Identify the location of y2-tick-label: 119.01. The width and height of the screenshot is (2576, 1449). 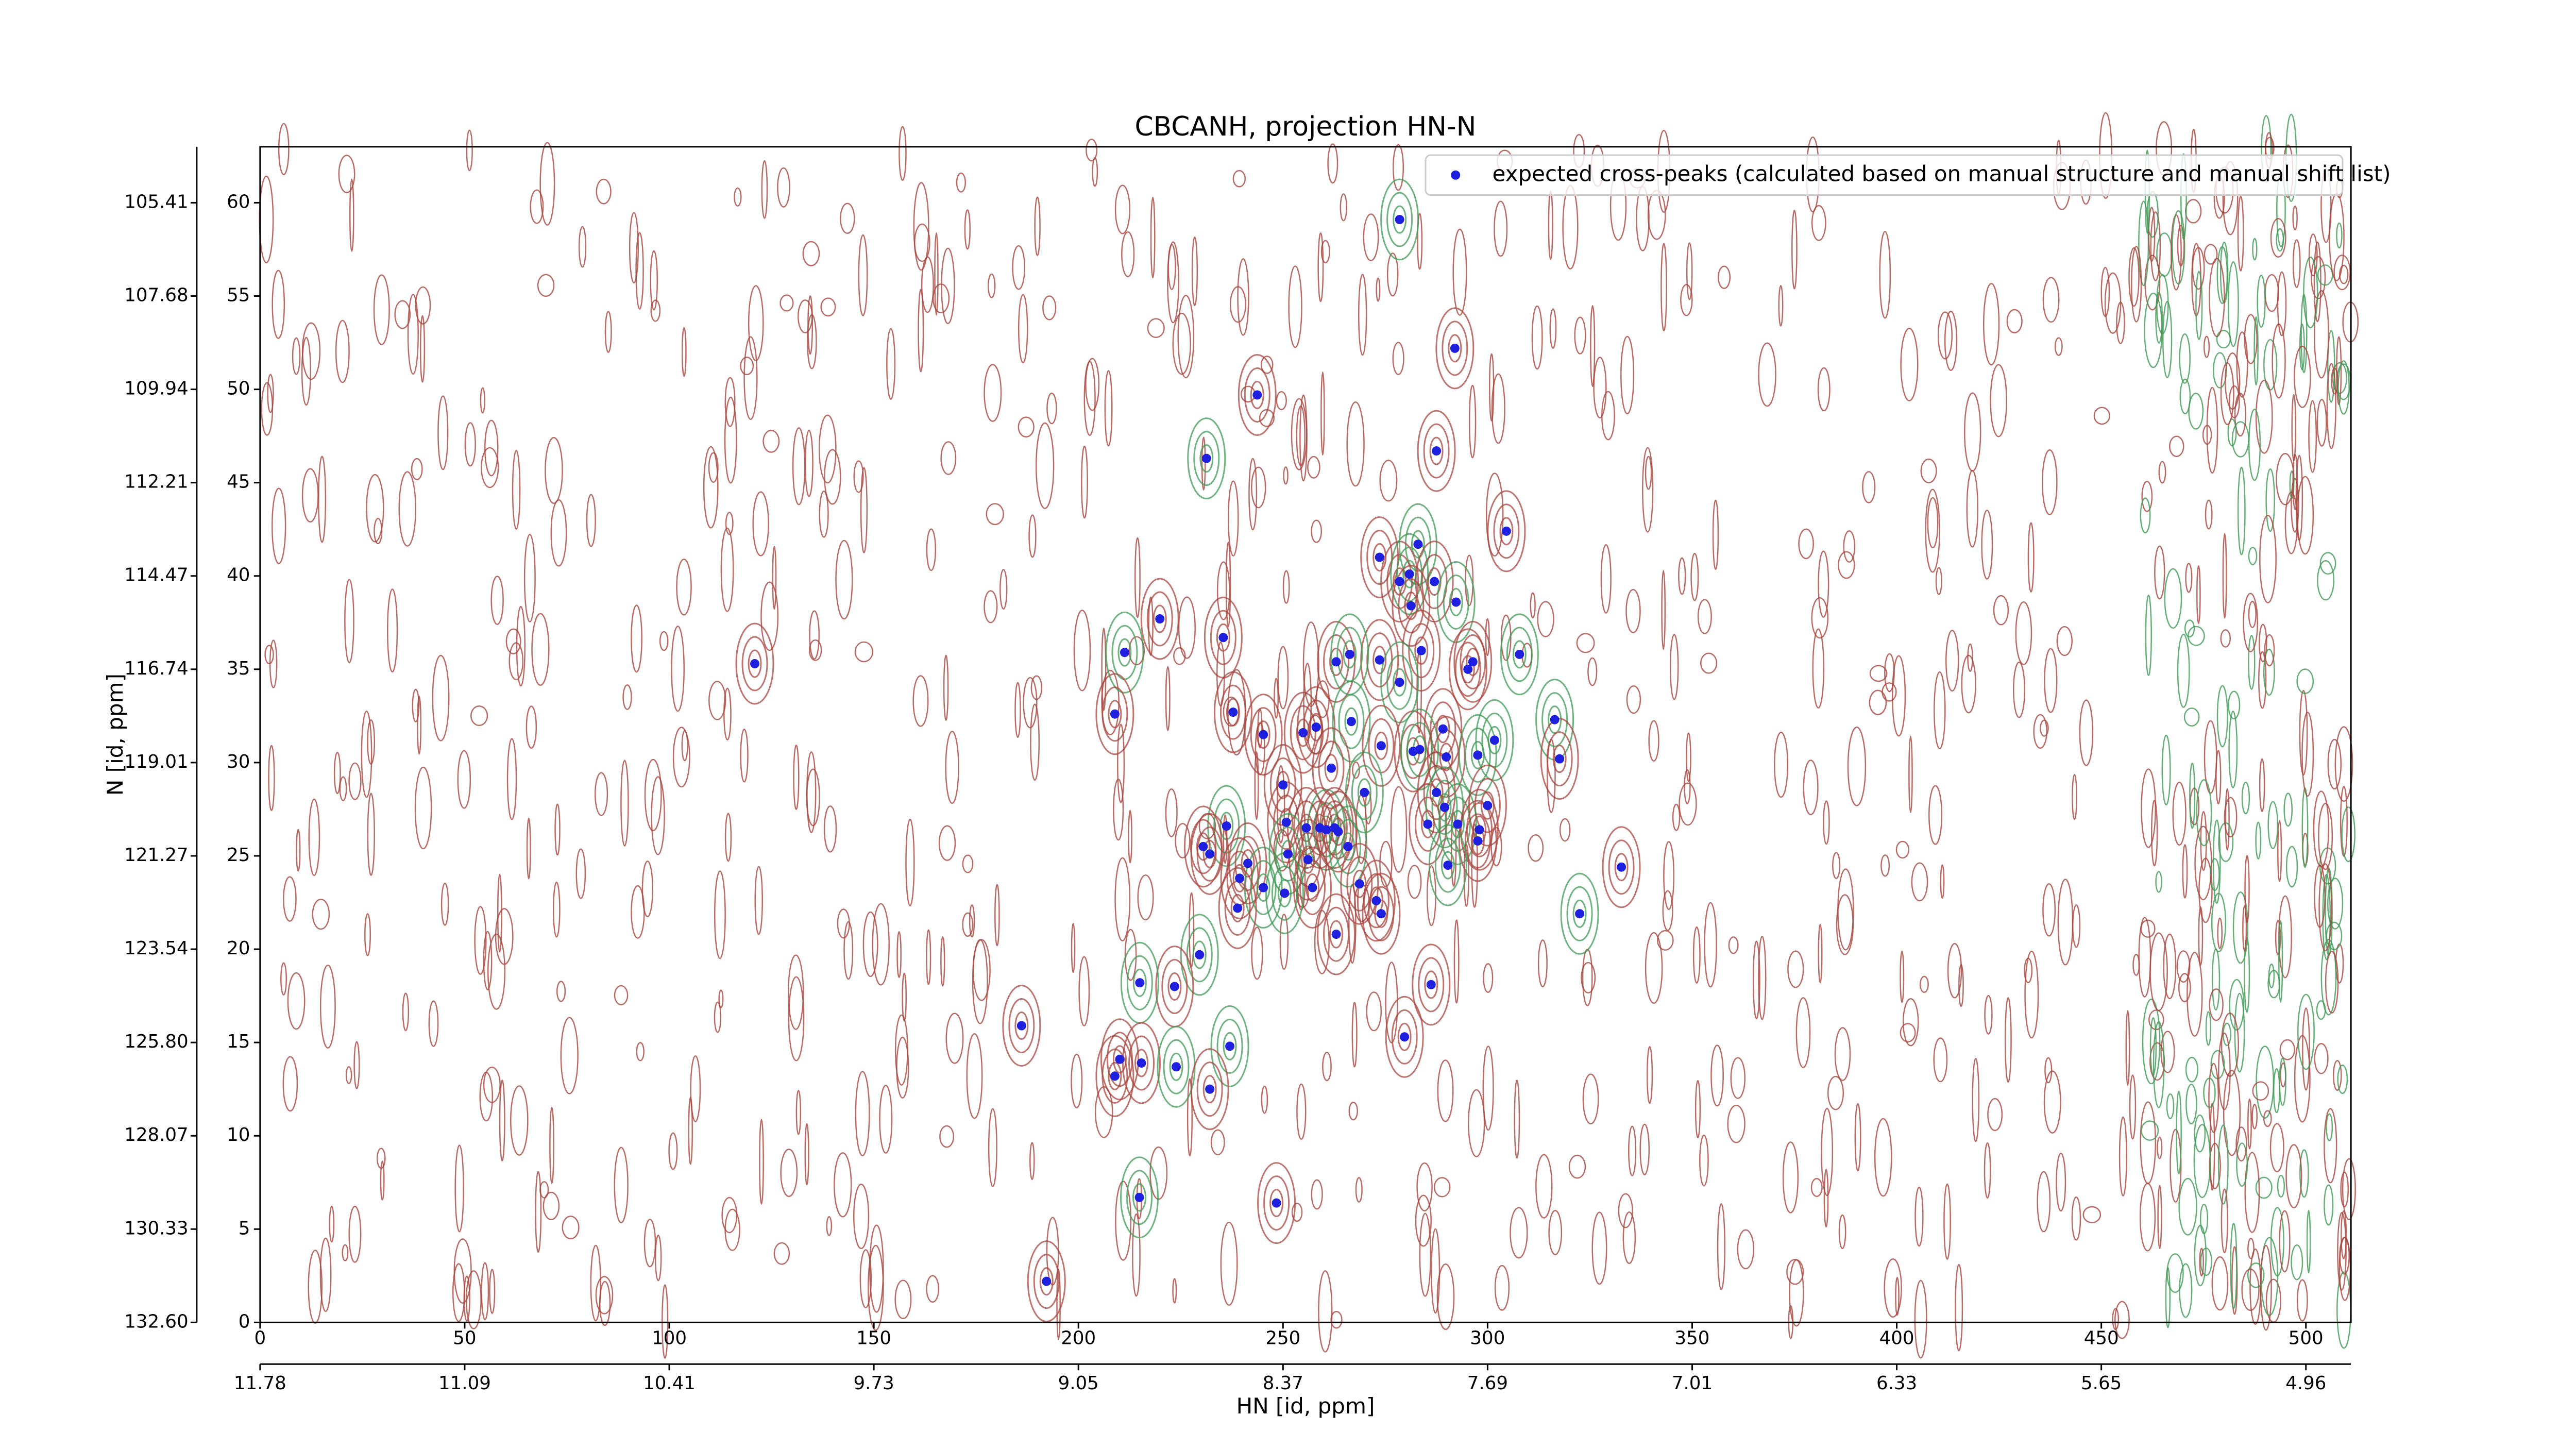
(156, 761).